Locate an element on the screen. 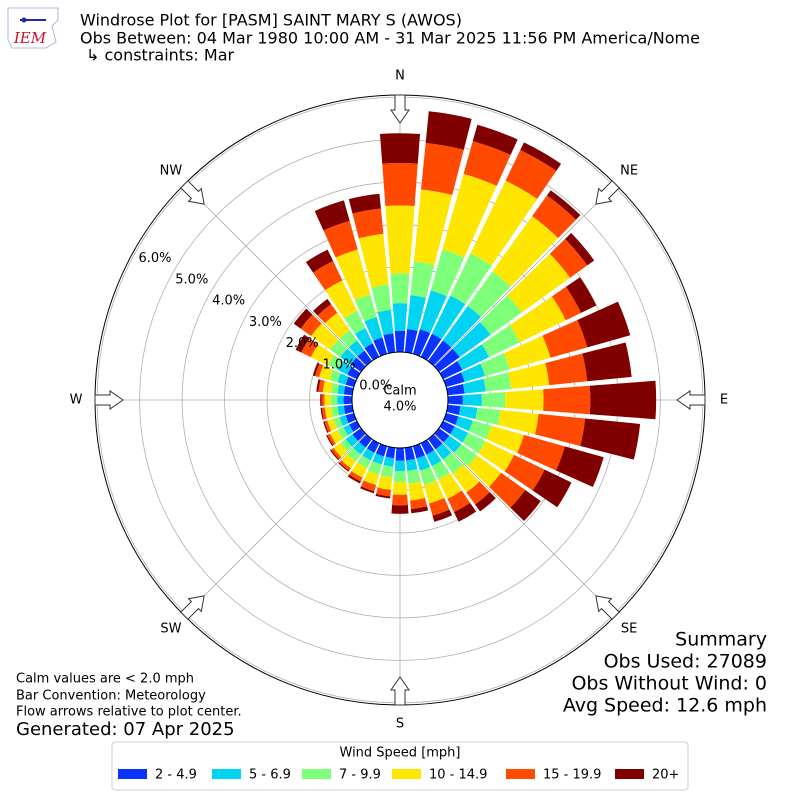  note: Flow arrows relative to plot center. is located at coordinates (129, 712).